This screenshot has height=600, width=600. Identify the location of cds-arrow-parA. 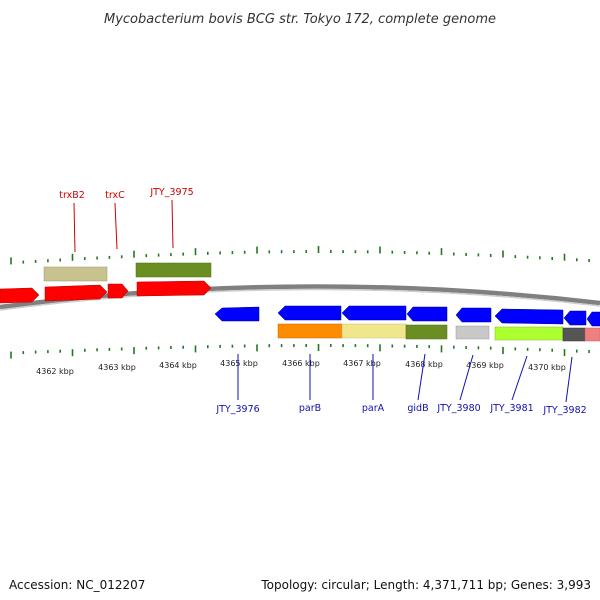
(374, 313).